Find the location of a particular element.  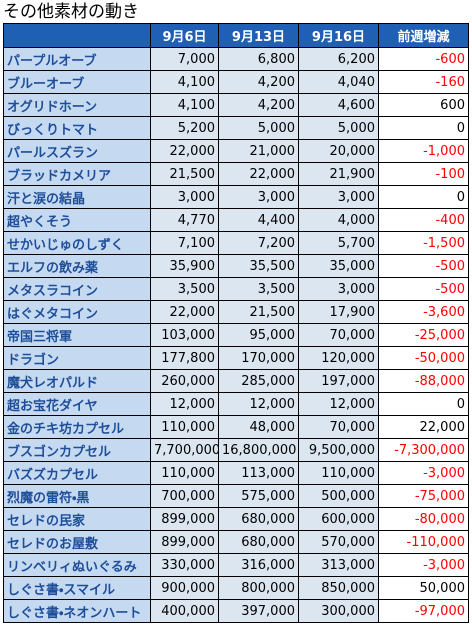

value-cell: -3,600 is located at coordinates (423, 312).